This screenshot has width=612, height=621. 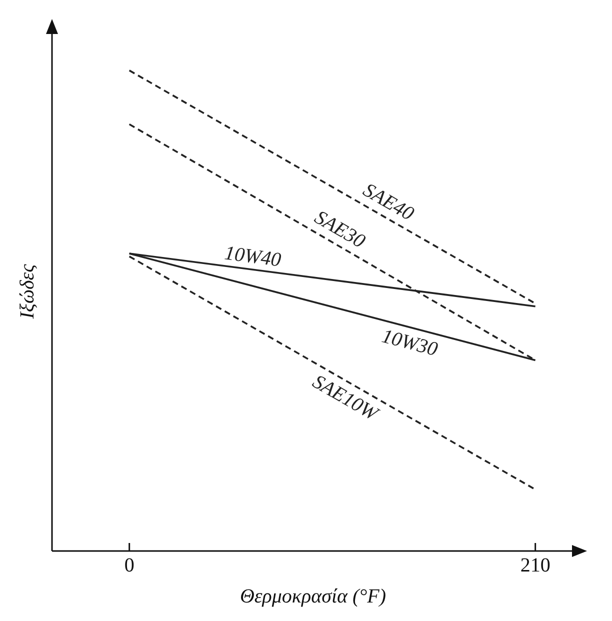 I want to click on x-tick-label: 210, so click(x=535, y=565).